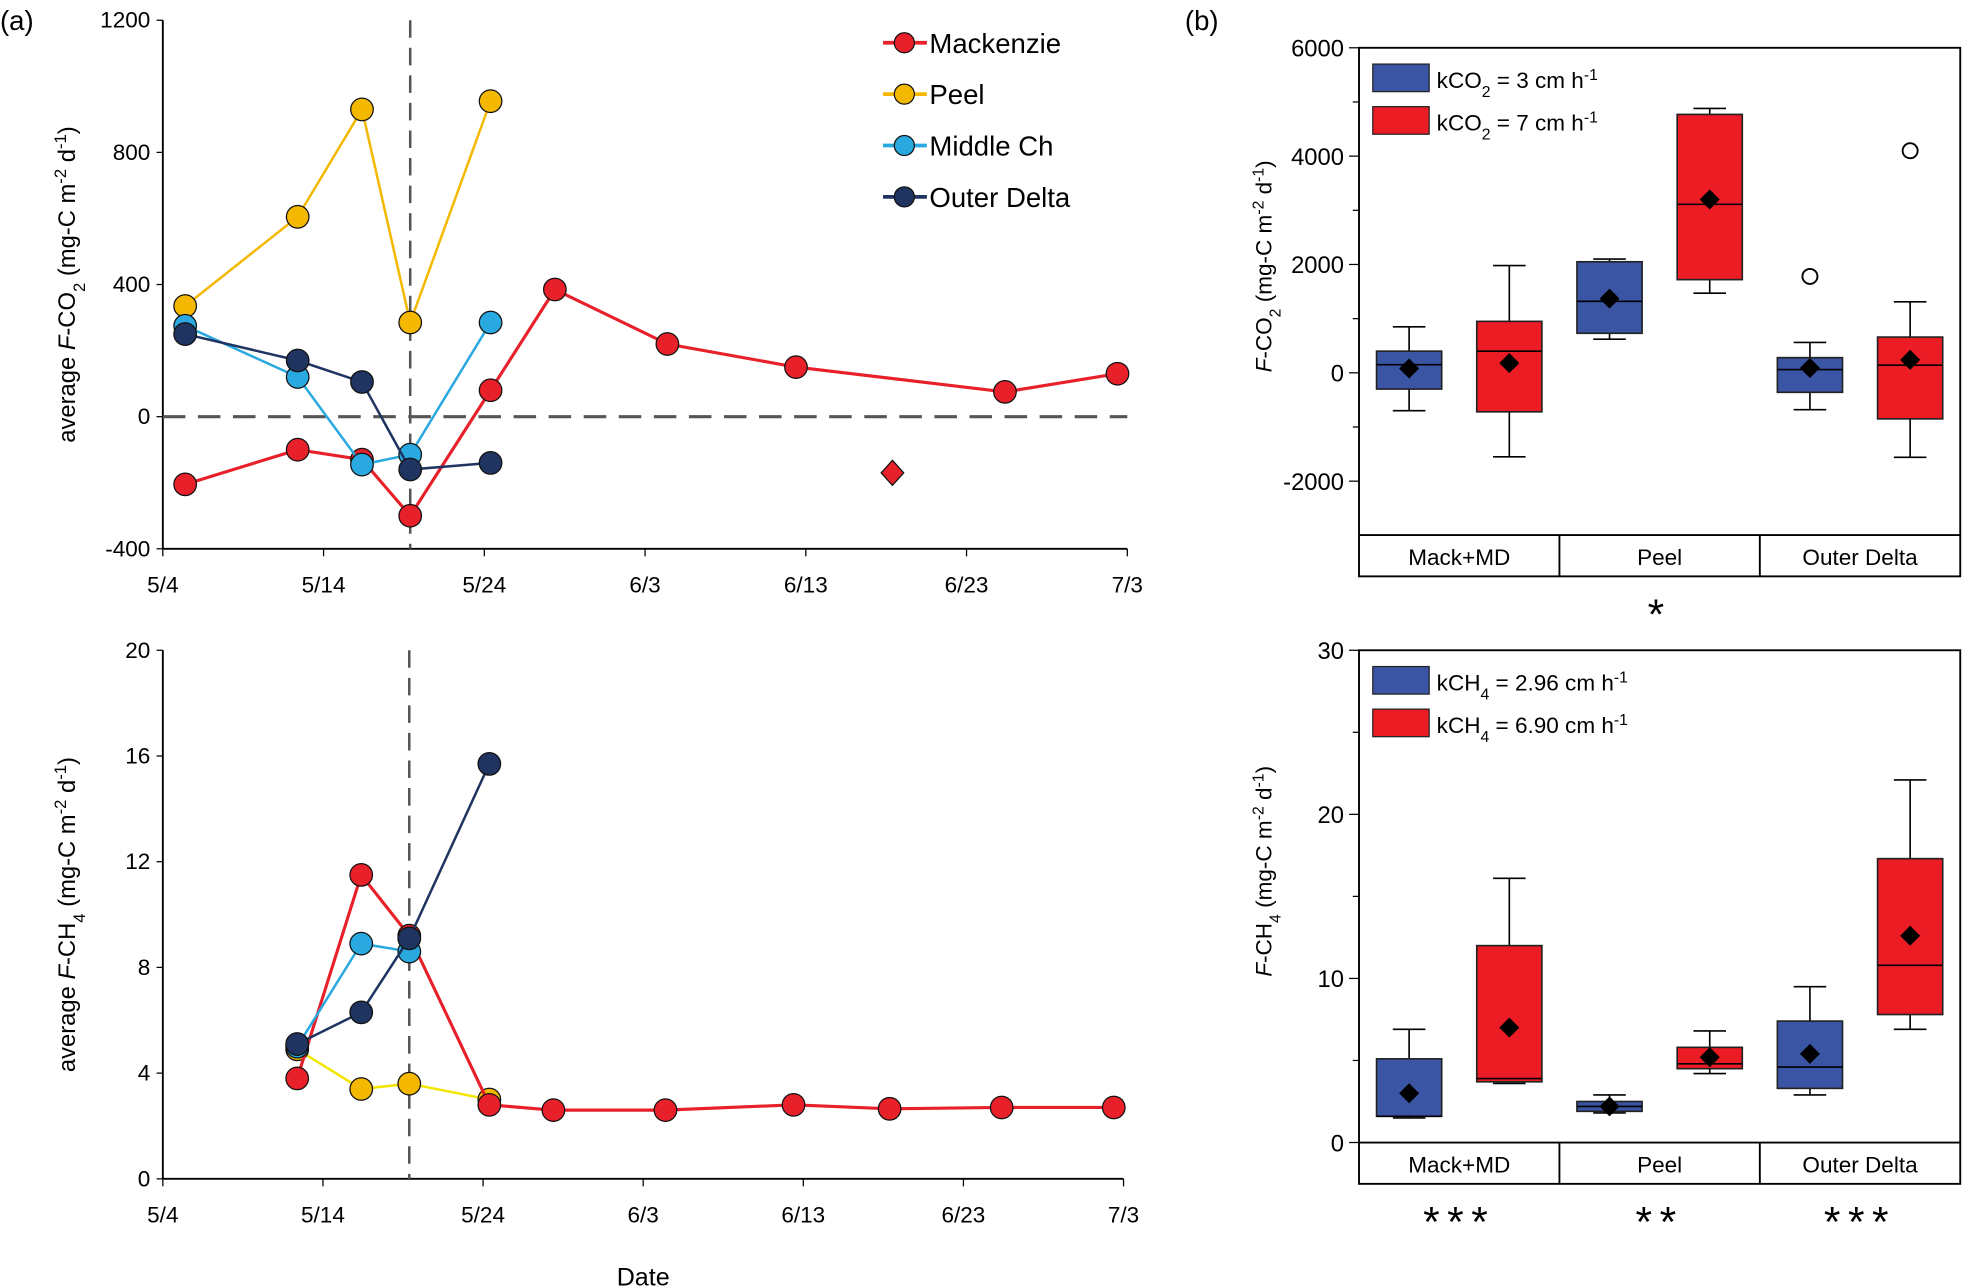  Describe the element at coordinates (1532, 728) in the screenshot. I see `legend-label: kCH4 = 6.90 cm h-1` at that location.